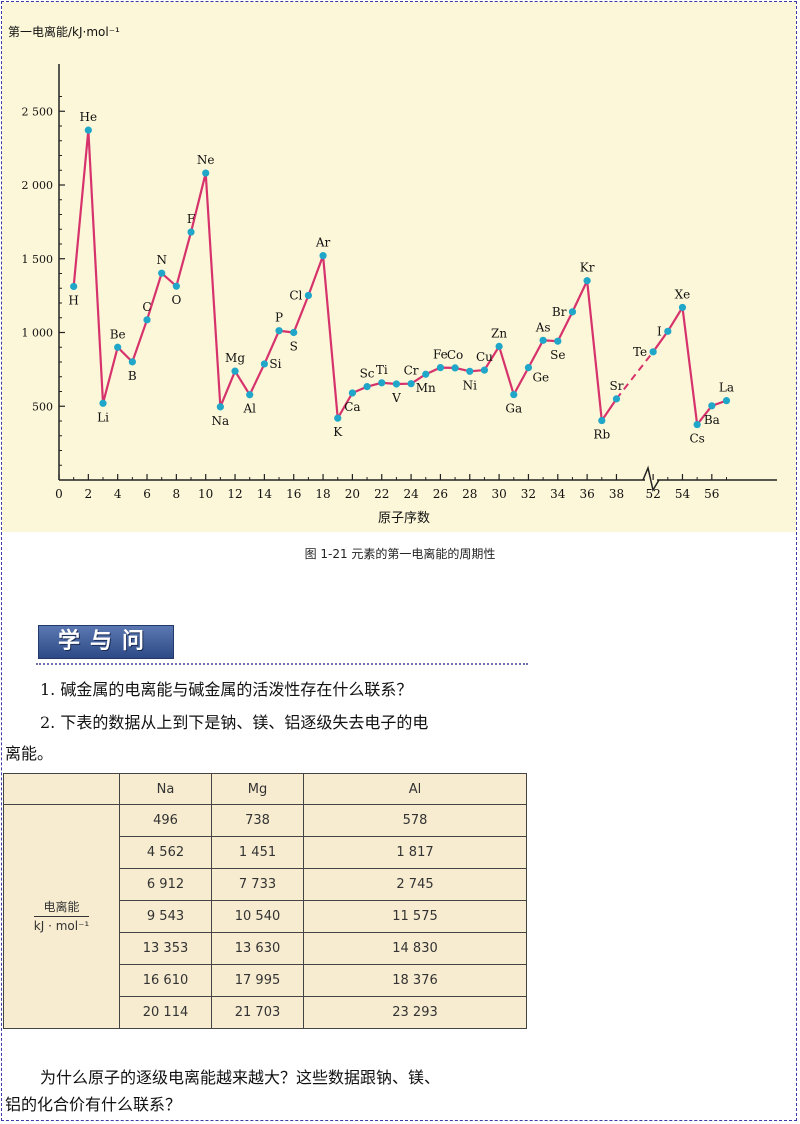 This screenshot has width=800, height=1124. What do you see at coordinates (165, 884) in the screenshot?
I see `table-cell: 6 912` at bounding box center [165, 884].